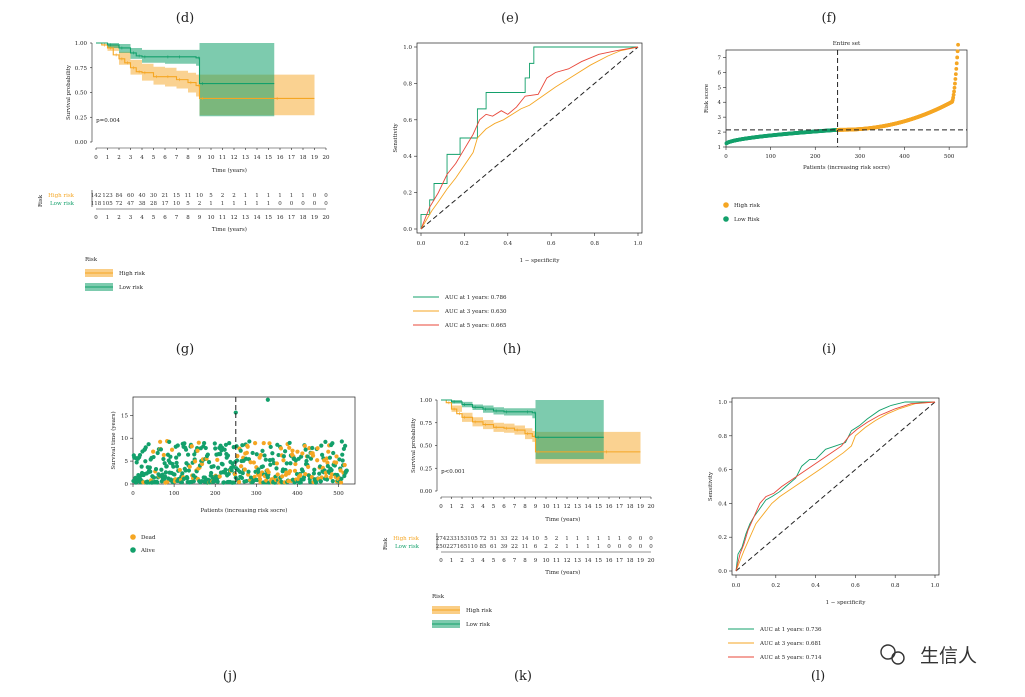  Describe the element at coordinates (438, 597) in the screenshot. I see `legend-title: Risk` at that location.